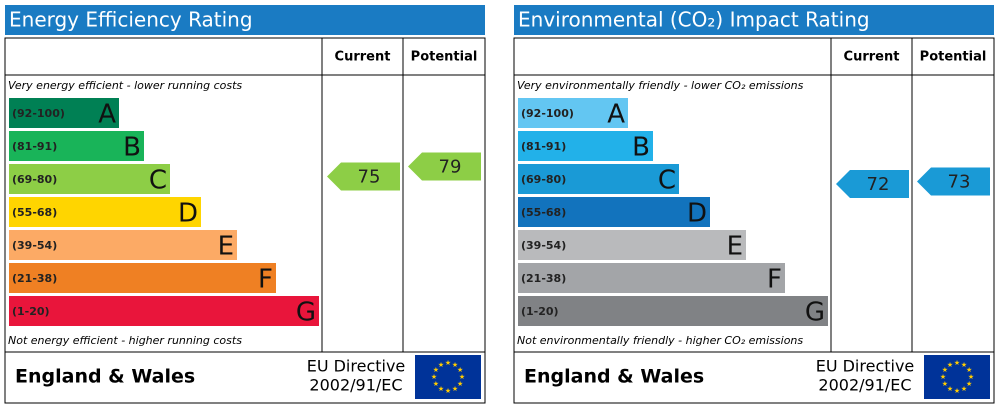 The width and height of the screenshot is (1000, 410). What do you see at coordinates (878, 184) in the screenshot?
I see `rating-value: 72` at bounding box center [878, 184].